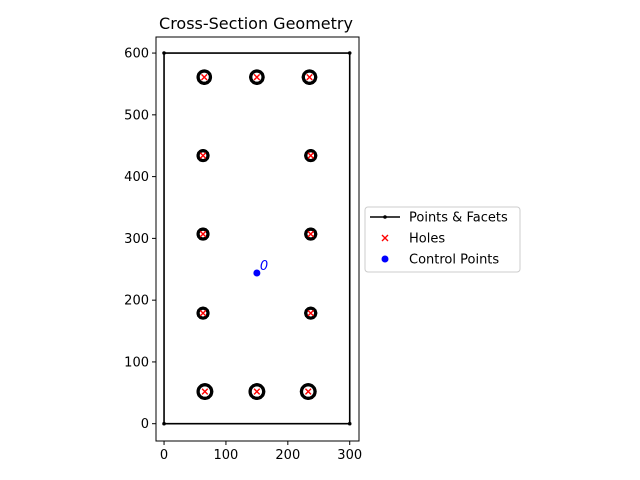  Describe the element at coordinates (164, 455) in the screenshot. I see `x-tick-label: 0` at that location.